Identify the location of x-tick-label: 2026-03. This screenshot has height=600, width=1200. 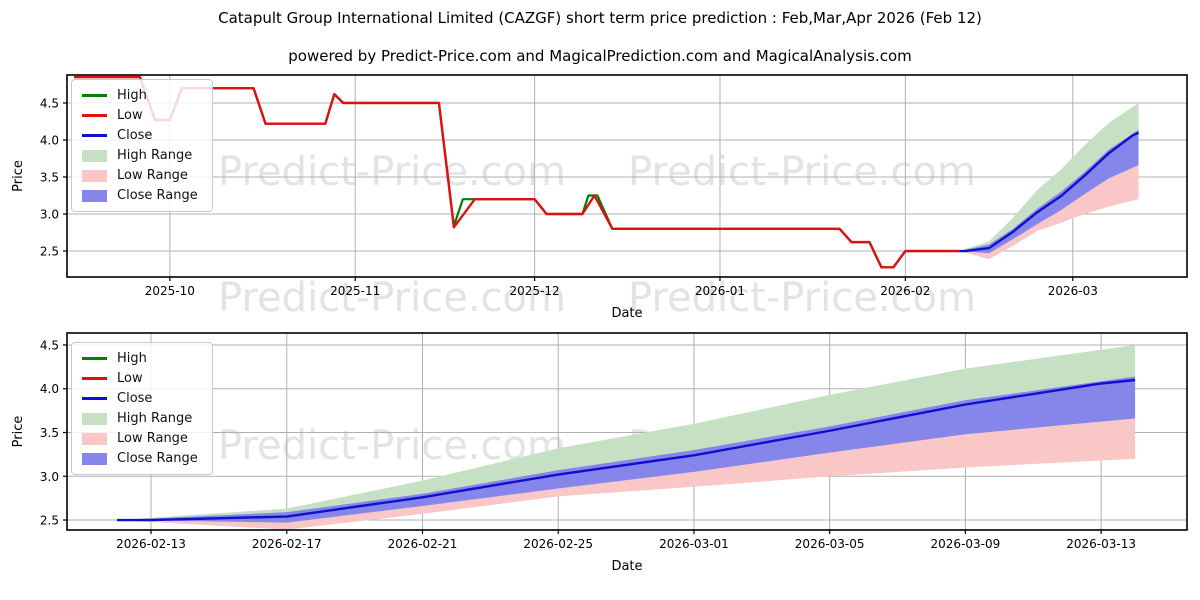
(1073, 291).